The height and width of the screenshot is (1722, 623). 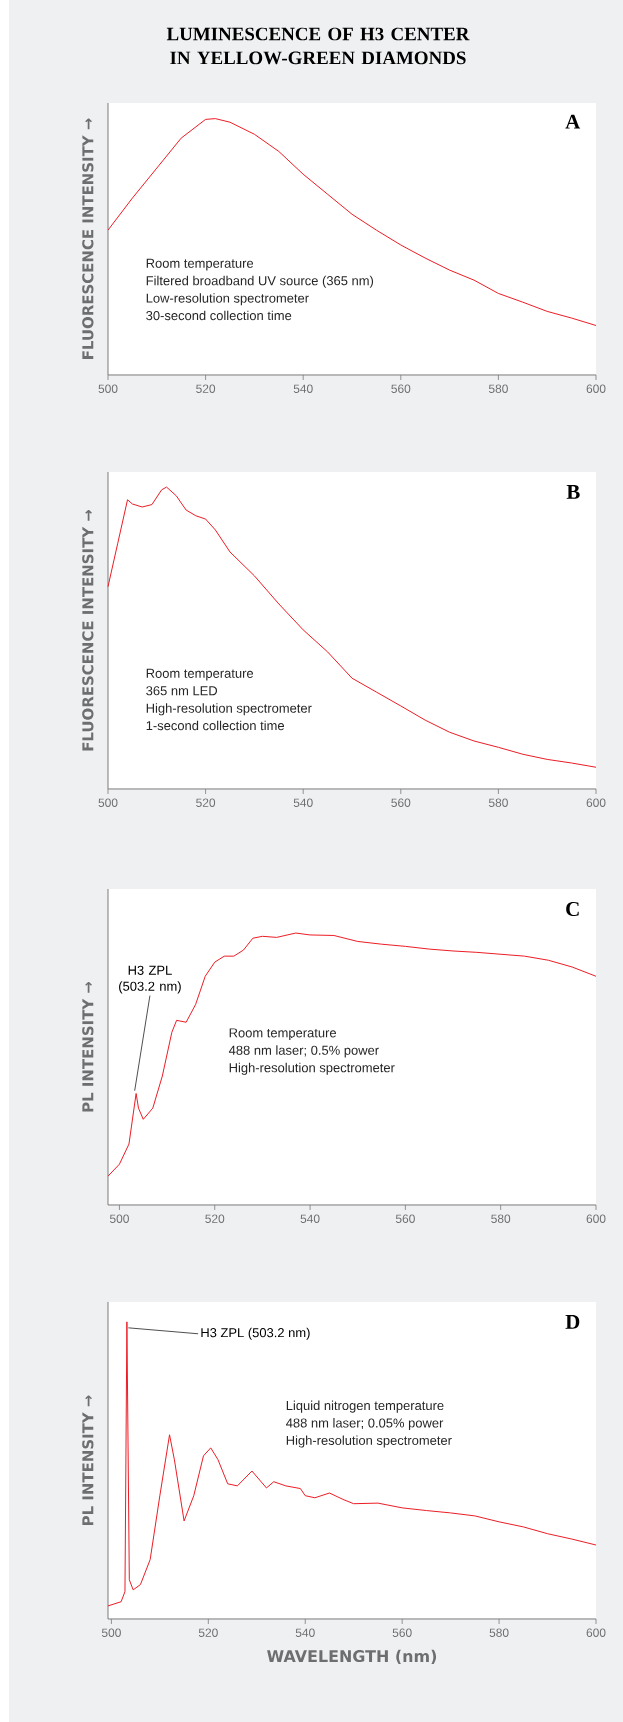 What do you see at coordinates (573, 121) in the screenshot?
I see `annotation: A` at bounding box center [573, 121].